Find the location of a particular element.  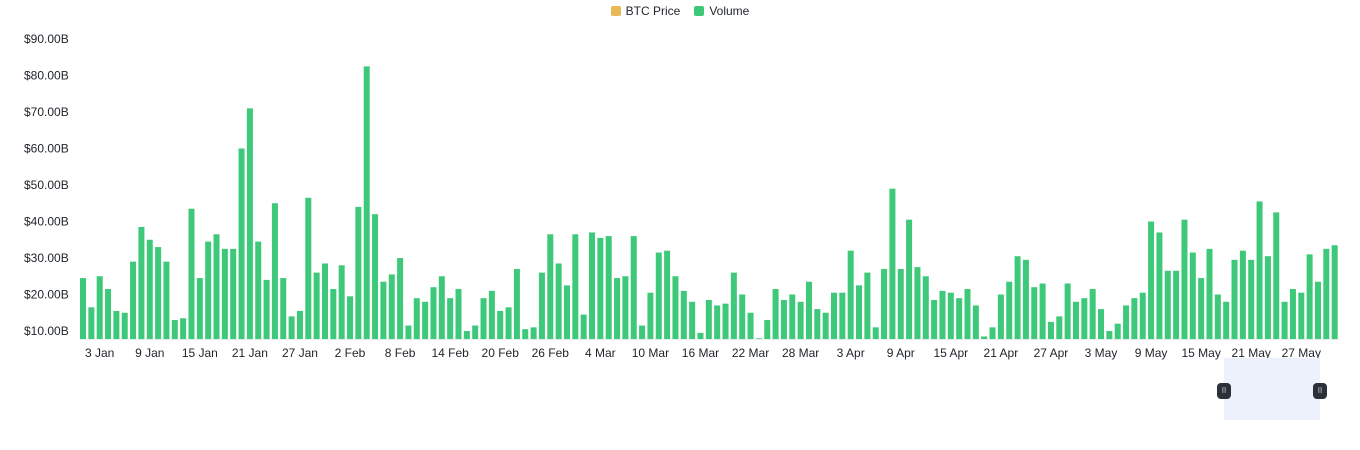

navigator-right-handle: II is located at coordinates (1320, 391).